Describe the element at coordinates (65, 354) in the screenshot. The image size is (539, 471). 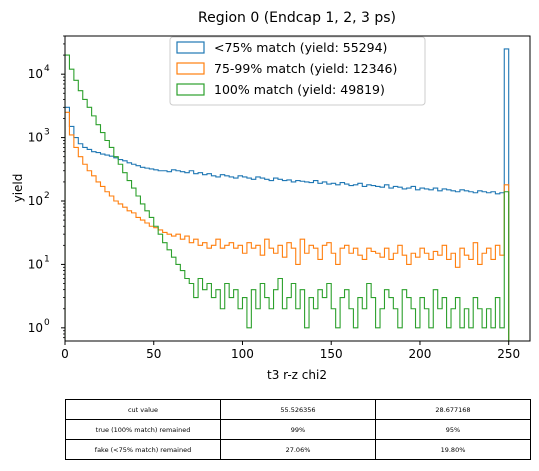
I see `x-tick-label: 0` at that location.